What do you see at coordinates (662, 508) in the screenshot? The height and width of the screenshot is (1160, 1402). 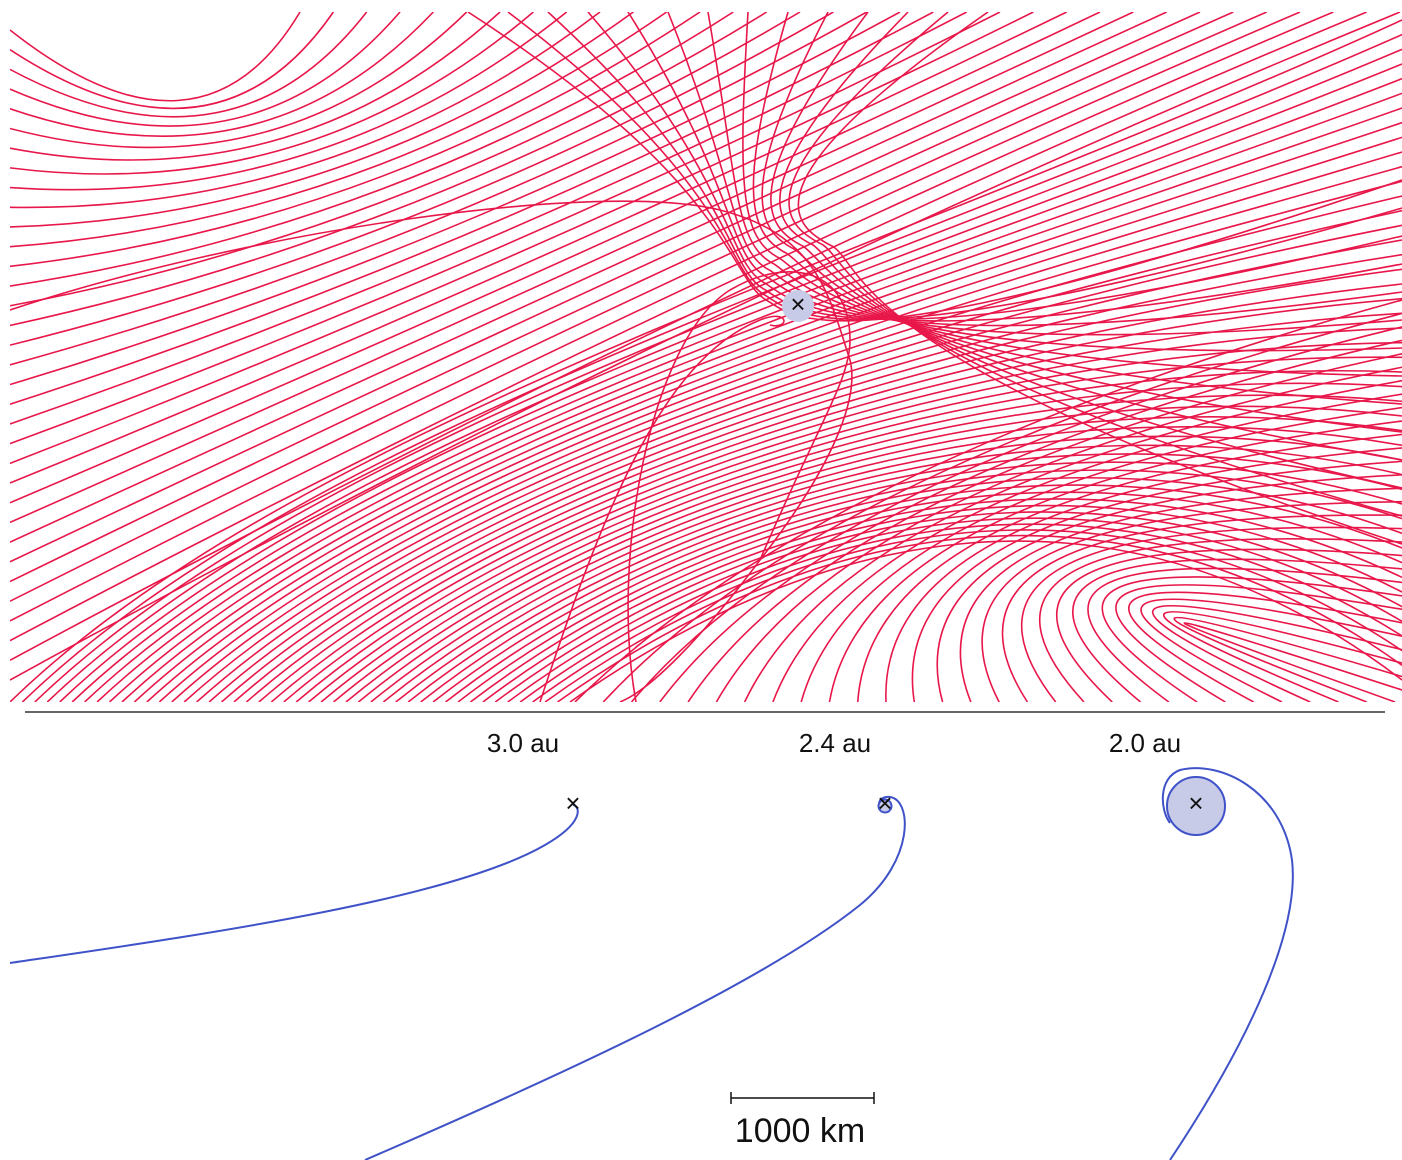 I see `trajectory-teardrop` at bounding box center [662, 508].